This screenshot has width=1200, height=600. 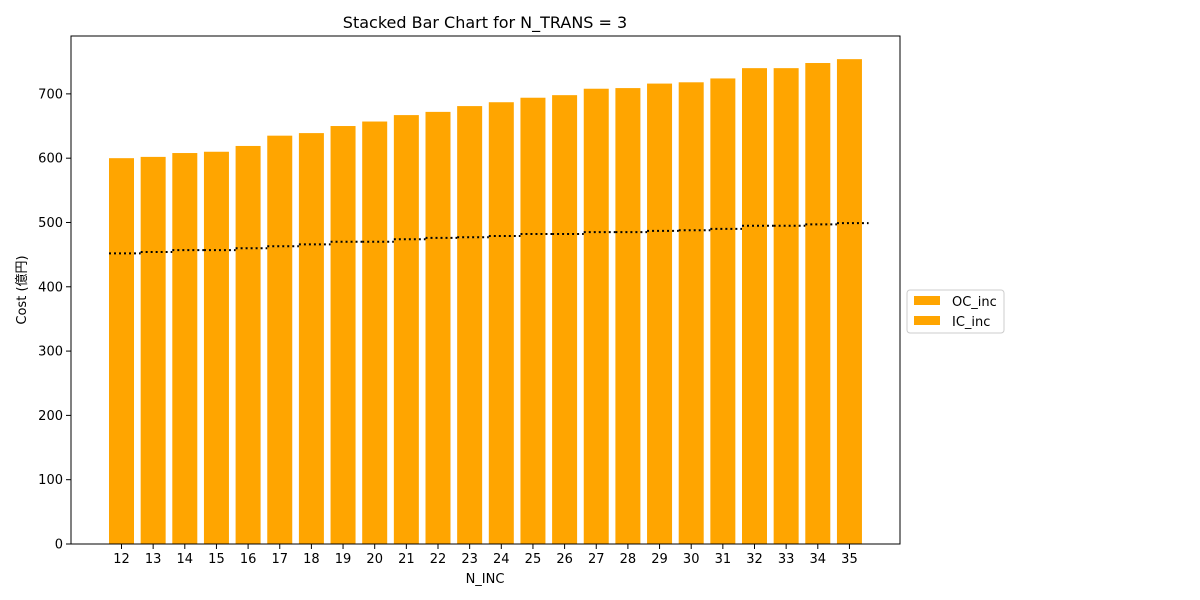 What do you see at coordinates (927, 320) in the screenshot?
I see `legend-swatch-ic-inc` at bounding box center [927, 320].